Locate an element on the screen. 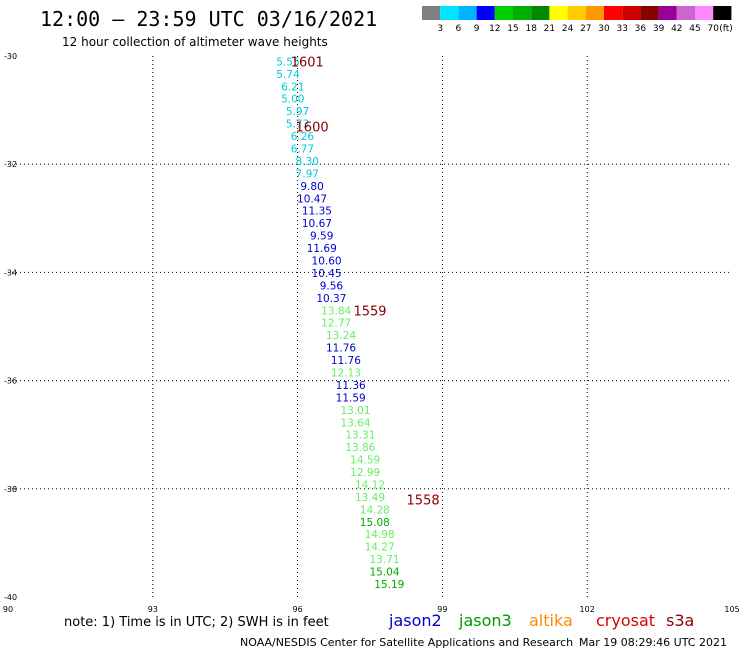 This screenshot has width=740, height=650. colorbar-label: 6 is located at coordinates (459, 29).